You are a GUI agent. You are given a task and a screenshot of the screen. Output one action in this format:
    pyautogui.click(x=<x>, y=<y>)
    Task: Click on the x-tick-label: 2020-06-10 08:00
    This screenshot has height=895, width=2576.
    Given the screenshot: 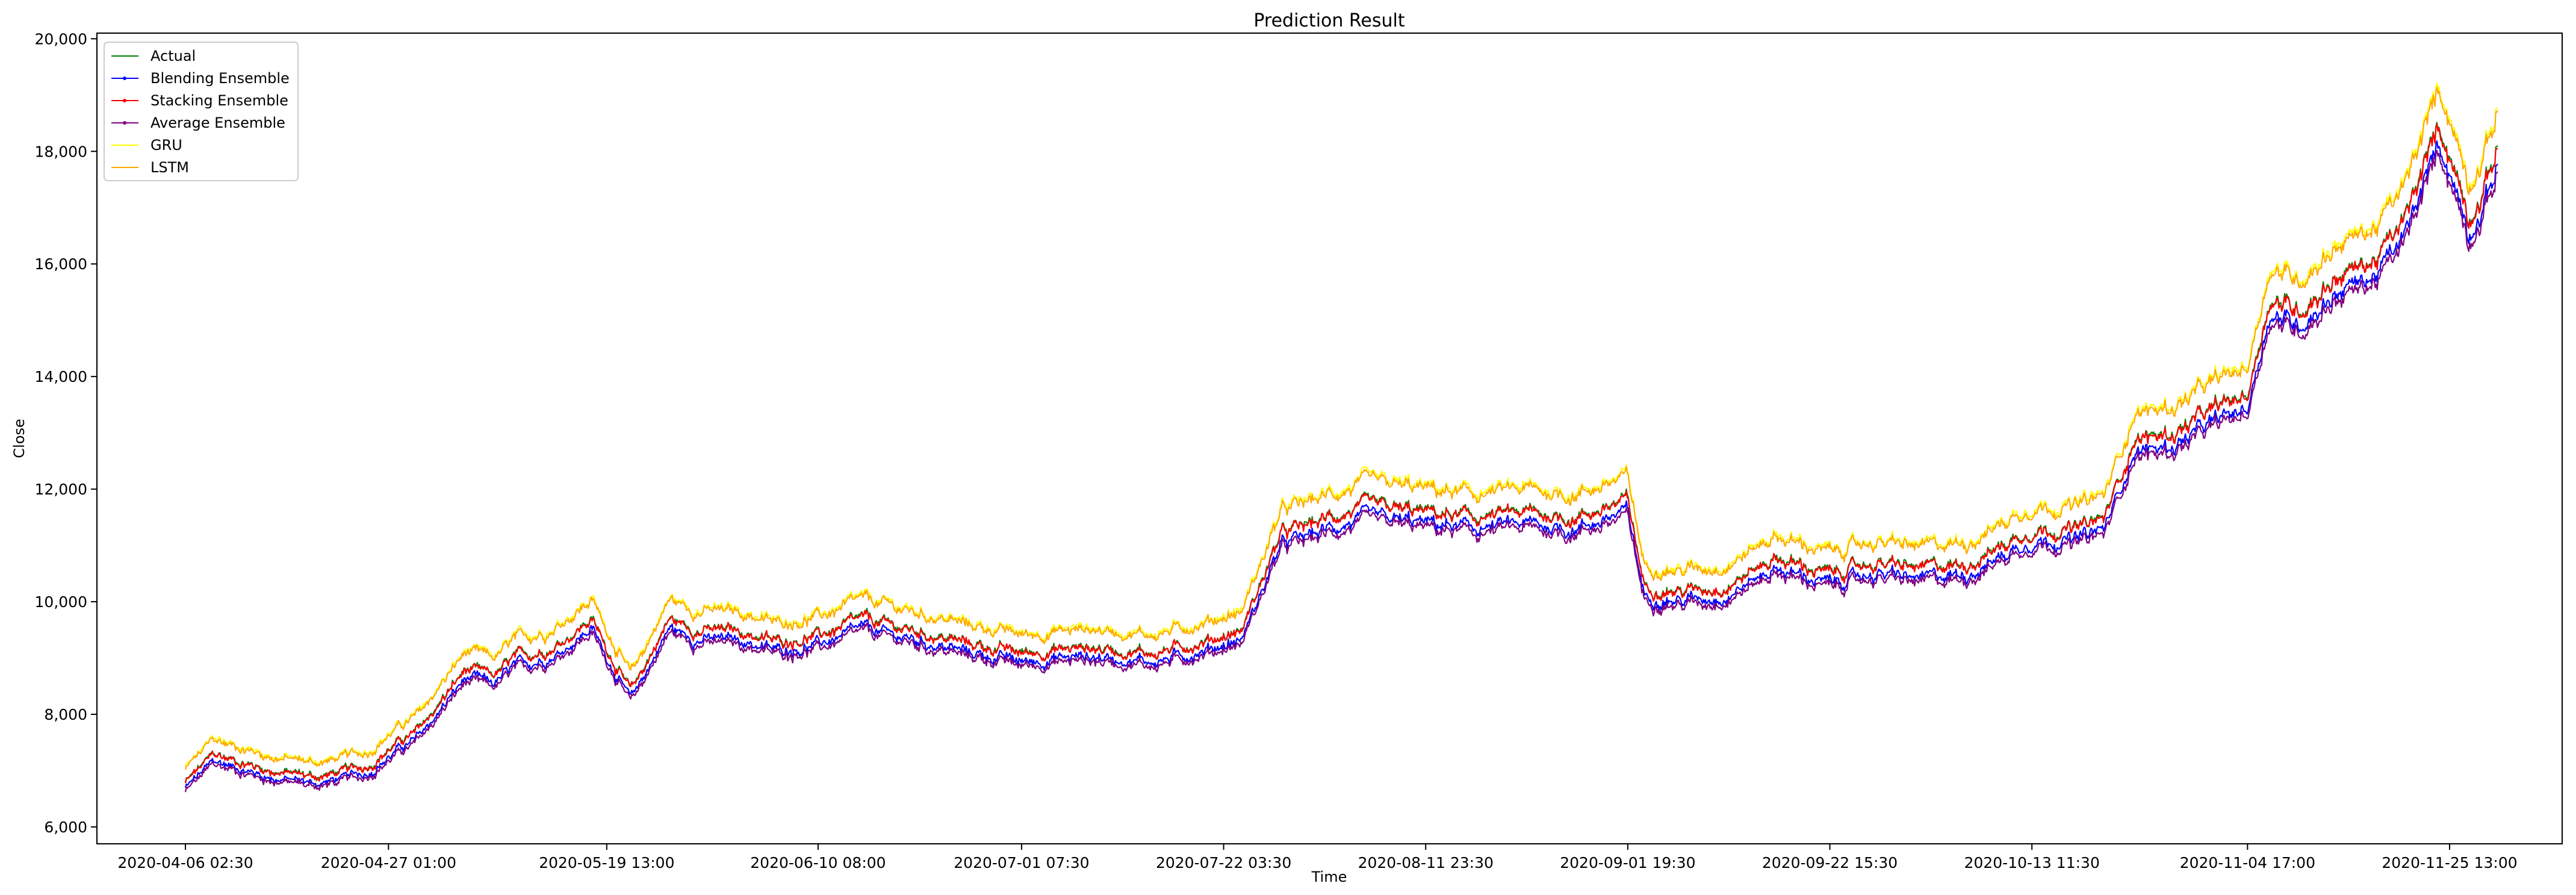 What is the action you would take?
    pyautogui.click(x=818, y=863)
    